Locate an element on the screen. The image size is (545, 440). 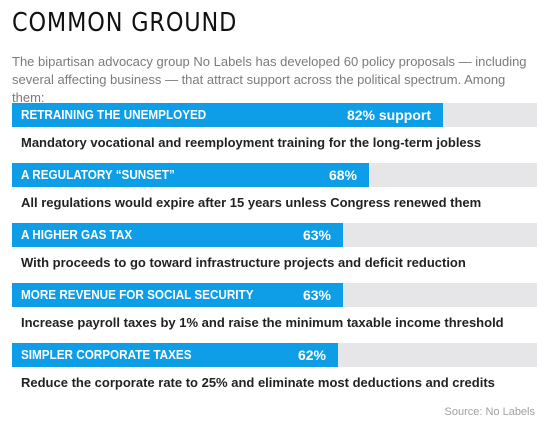
bar-category-label: SIMPLER CORPORATE TAXES is located at coordinates (106, 354).